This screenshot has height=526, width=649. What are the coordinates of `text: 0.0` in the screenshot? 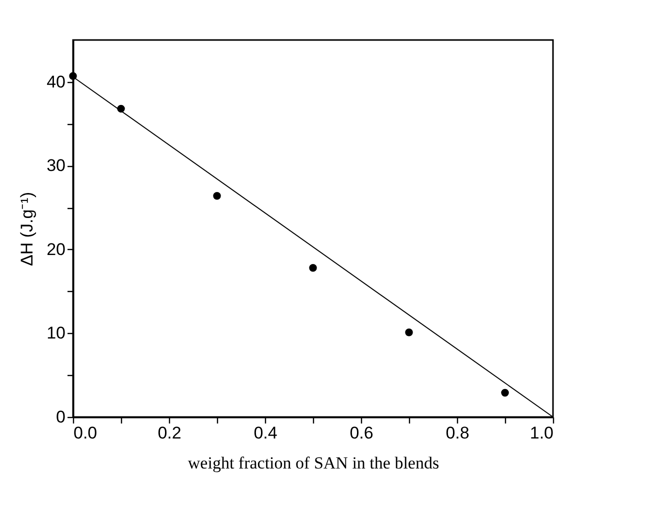 It's located at (86, 433).